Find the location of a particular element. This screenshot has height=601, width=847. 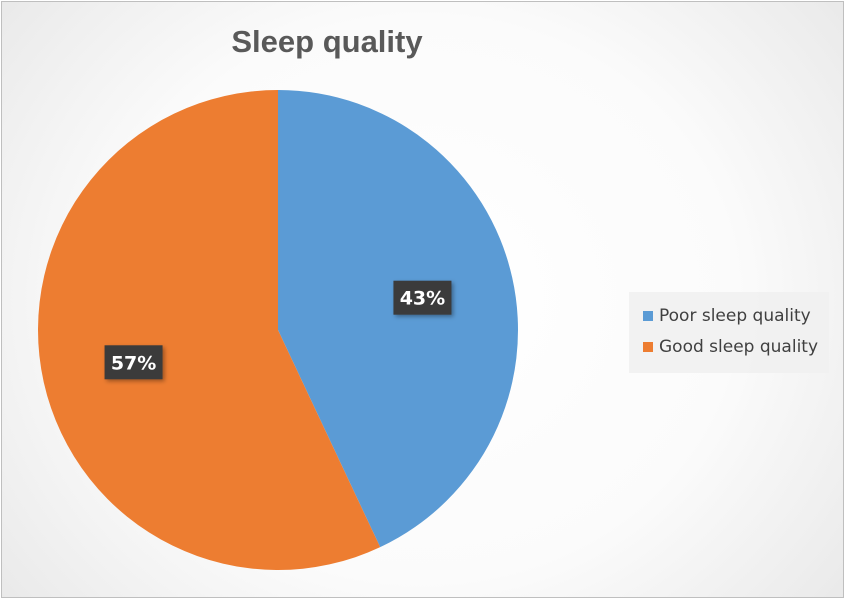

data-label-text: 57% is located at coordinates (133, 363).